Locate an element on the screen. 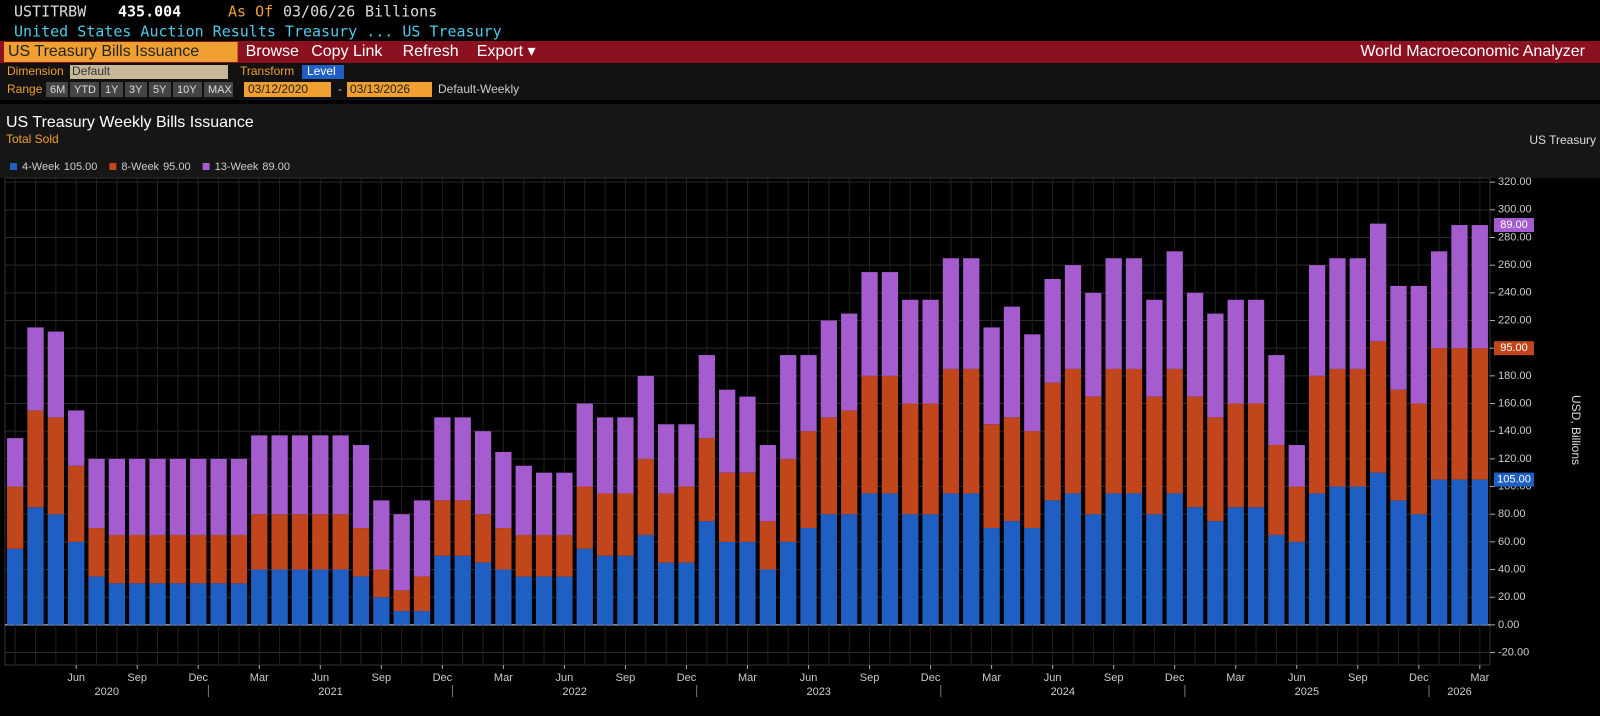 This screenshot has width=1600, height=716. y-label: USD, Billions is located at coordinates (1576, 430).